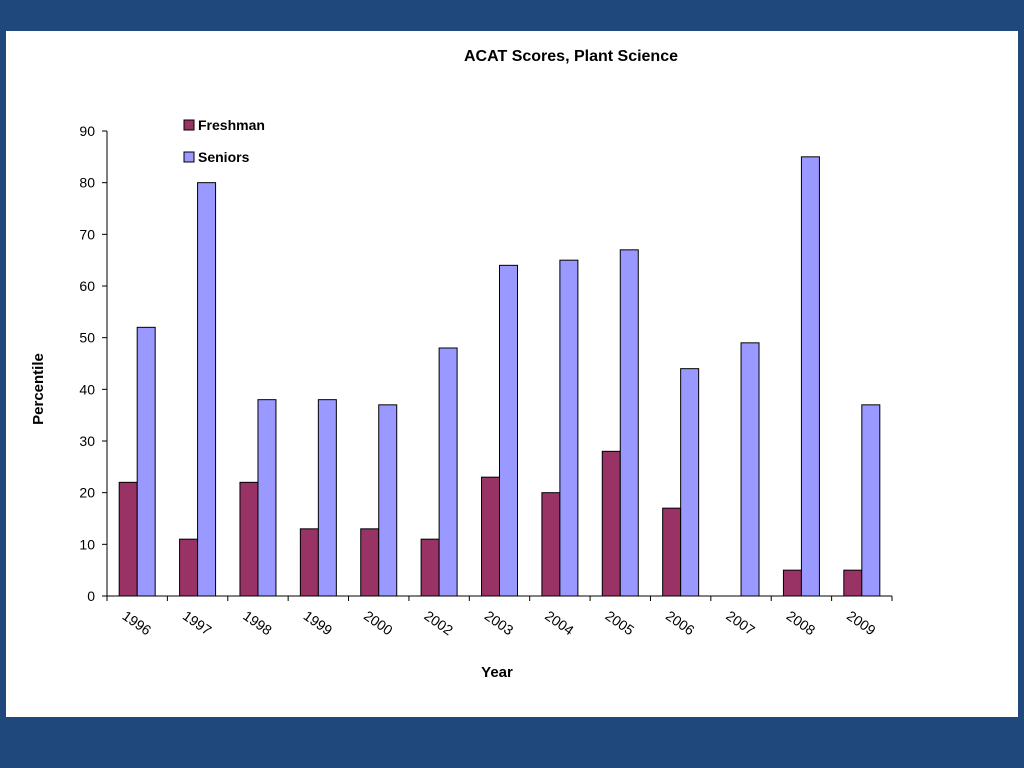 Image resolution: width=1024 pixels, height=768 pixels. Describe the element at coordinates (146, 461) in the screenshot. I see `bar-seniors-1996` at that location.